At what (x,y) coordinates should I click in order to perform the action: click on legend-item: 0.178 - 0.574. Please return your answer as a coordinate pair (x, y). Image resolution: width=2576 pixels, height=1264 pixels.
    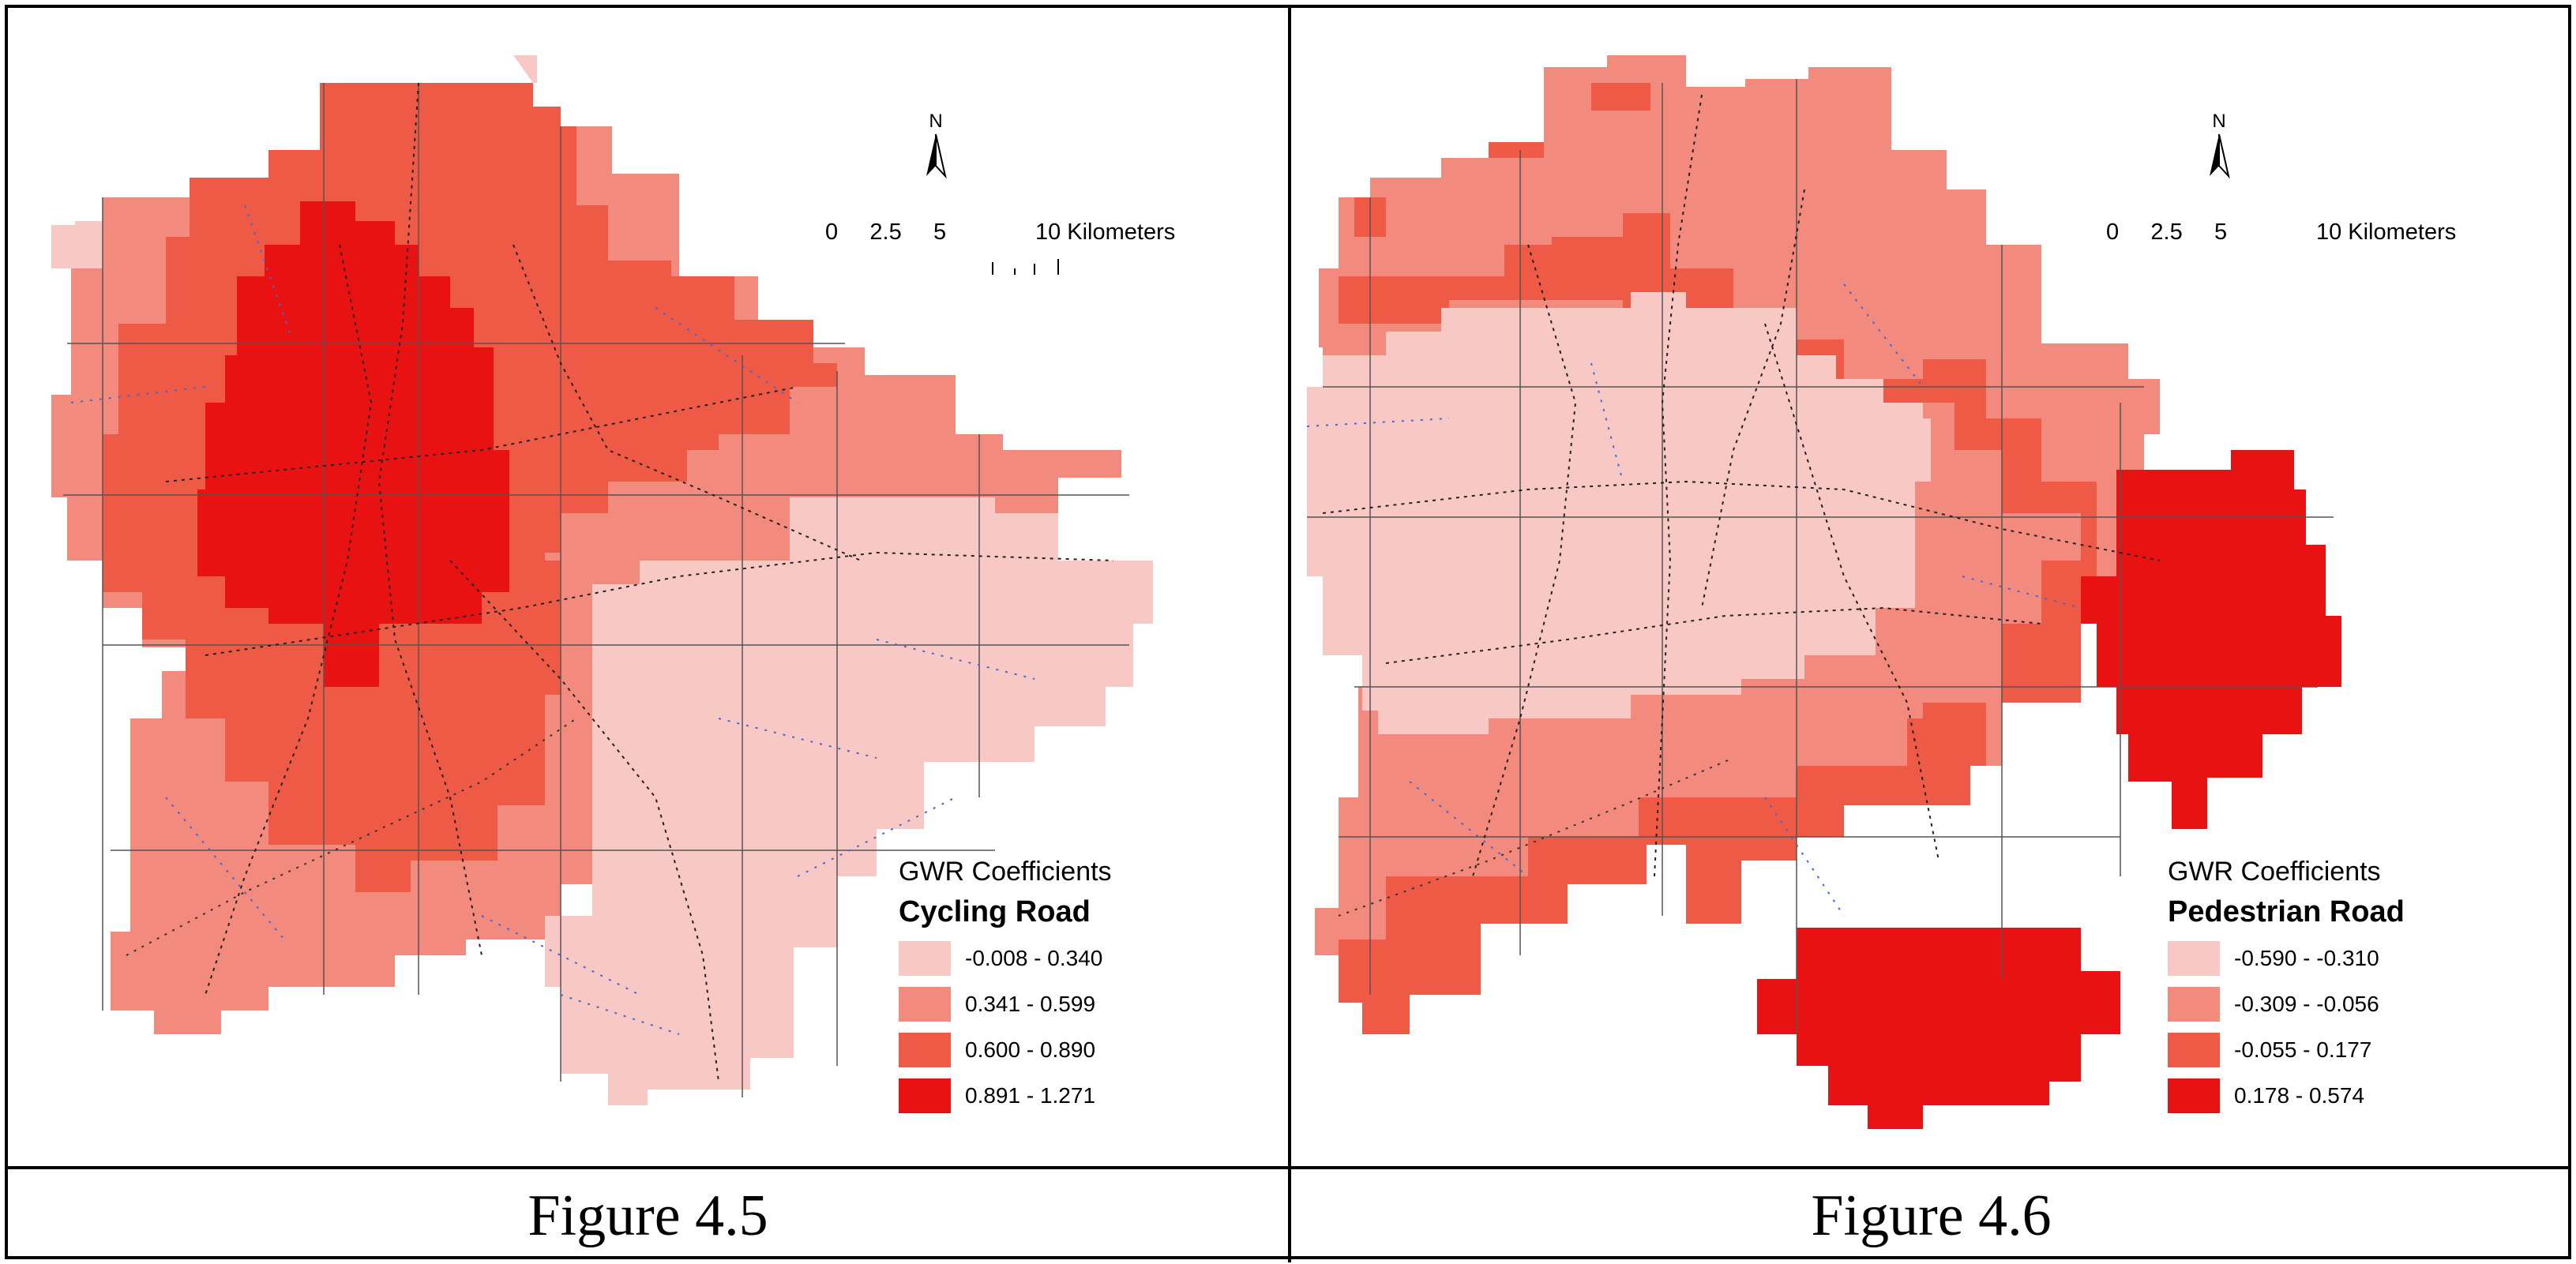
    Looking at the image, I should click on (2286, 1096).